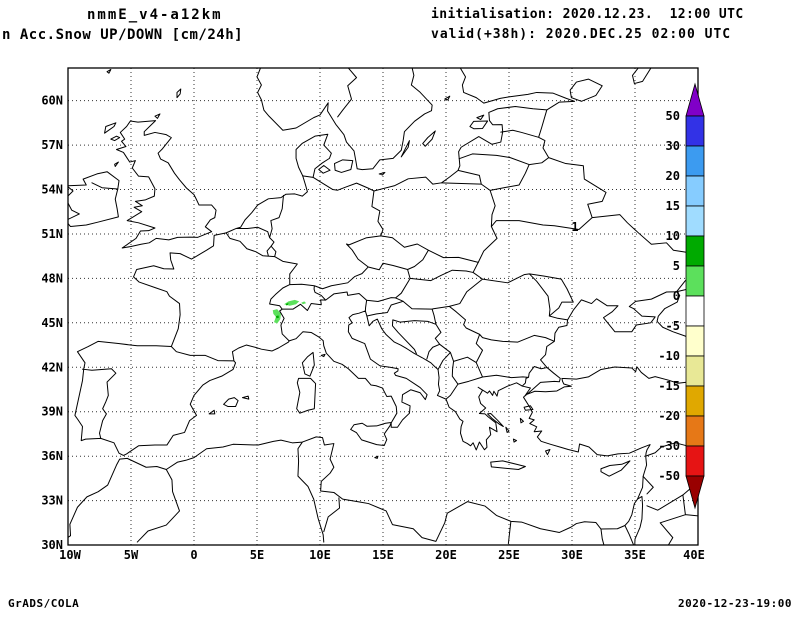 The image size is (800, 618). Describe the element at coordinates (673, 206) in the screenshot. I see `colorbar-label: 15` at that location.